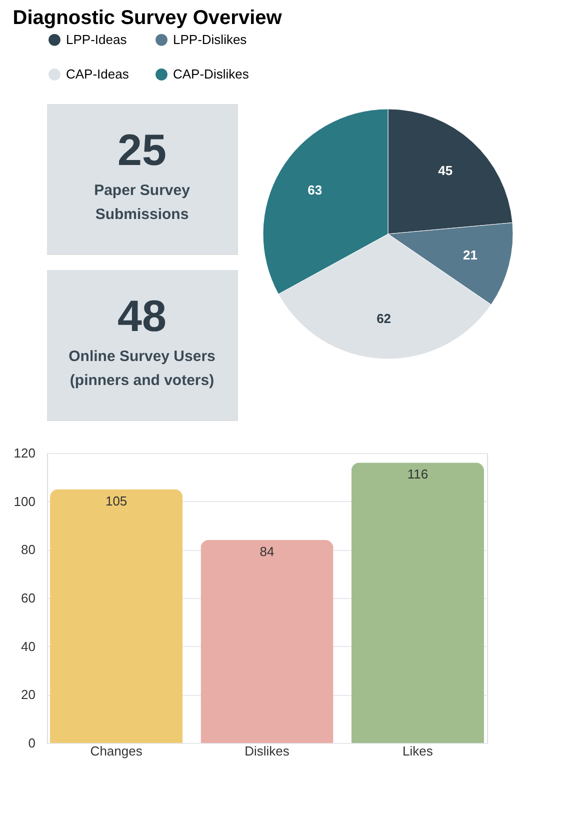 This screenshot has height=831, width=562. What do you see at coordinates (418, 751) in the screenshot?
I see `x-tick-label: Likes` at bounding box center [418, 751].